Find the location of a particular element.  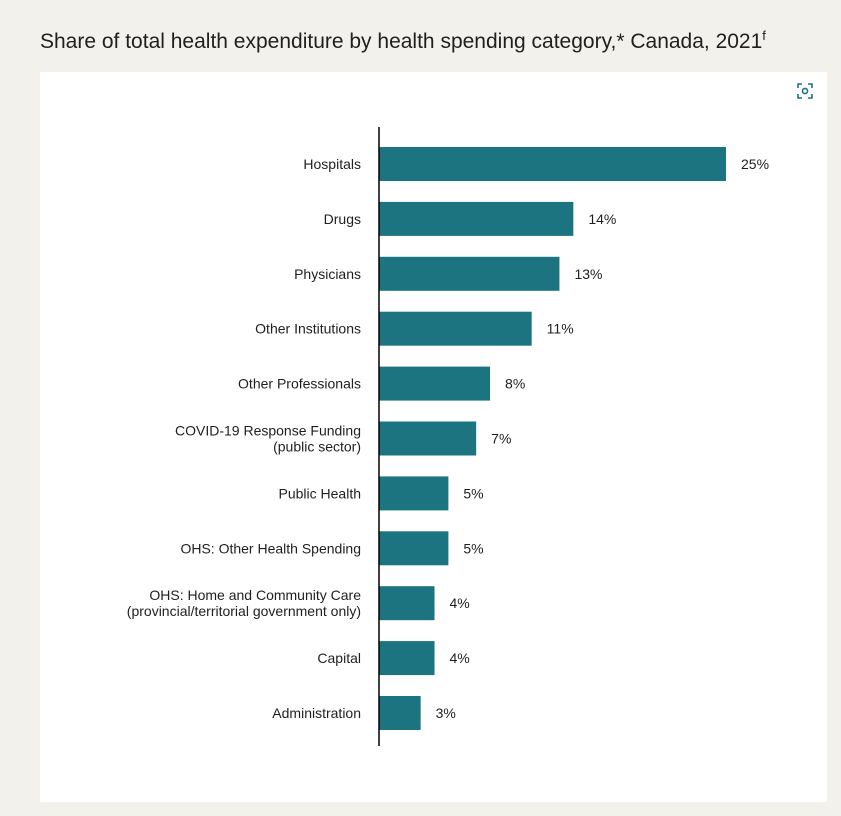

value-label-administration: 3% is located at coordinates (446, 713).